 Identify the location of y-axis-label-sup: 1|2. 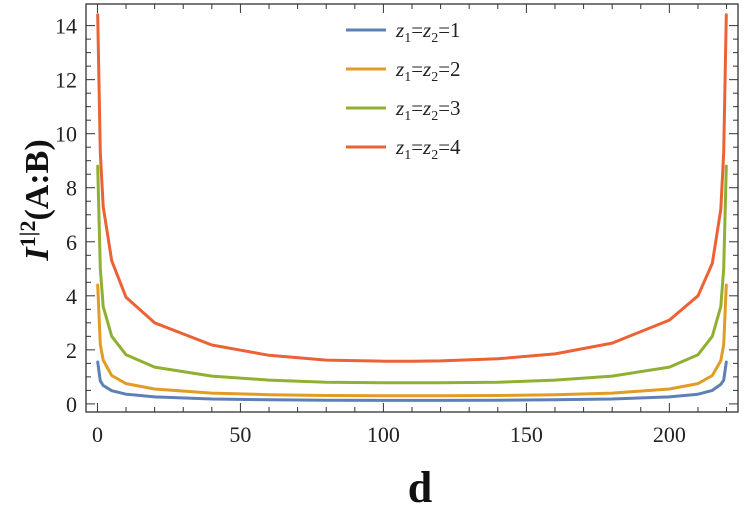
(27, 234).